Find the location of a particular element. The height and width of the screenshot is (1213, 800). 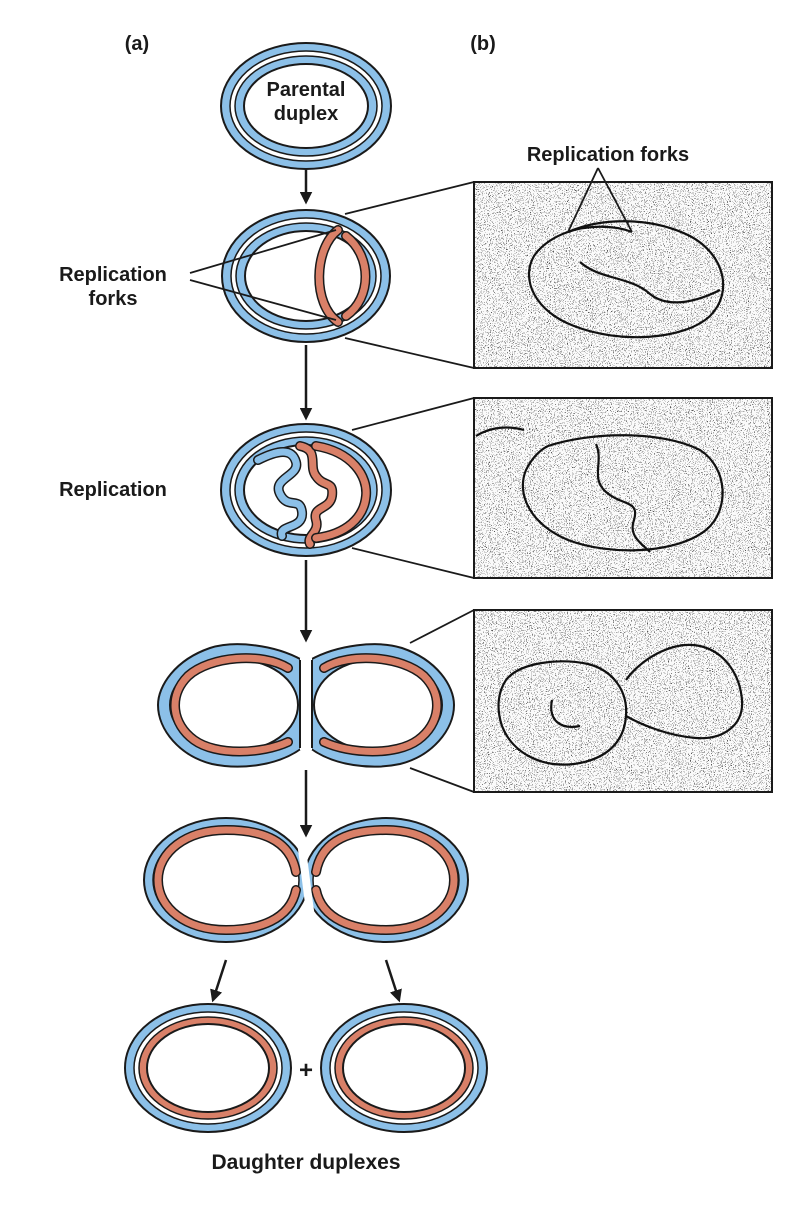

micrograph-forks-label: Replication forks is located at coordinates (608, 155).